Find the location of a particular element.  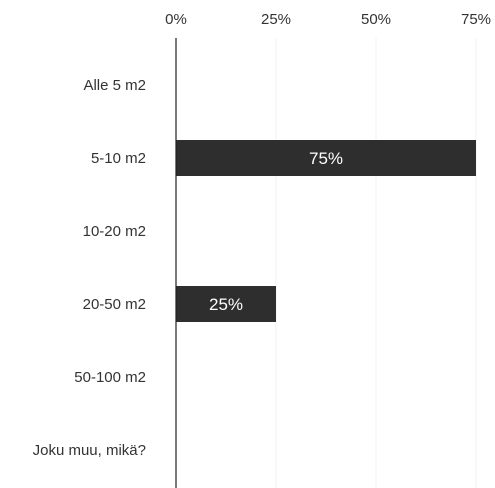

category-label: Joku muu, mikä? is located at coordinates (89, 450).